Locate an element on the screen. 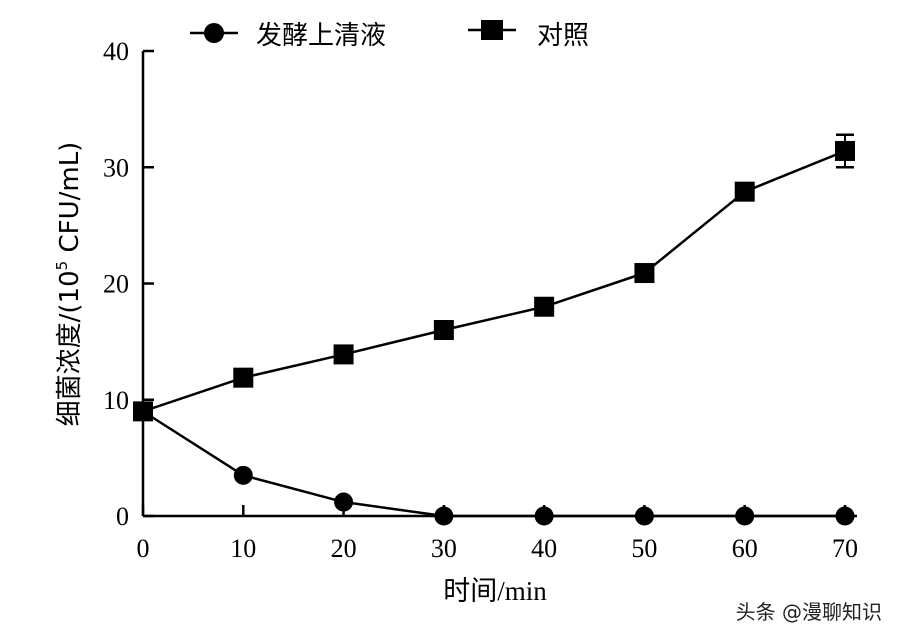 Image resolution: width=900 pixels, height=639 pixels. x-tick-label: 20 is located at coordinates (344, 548).